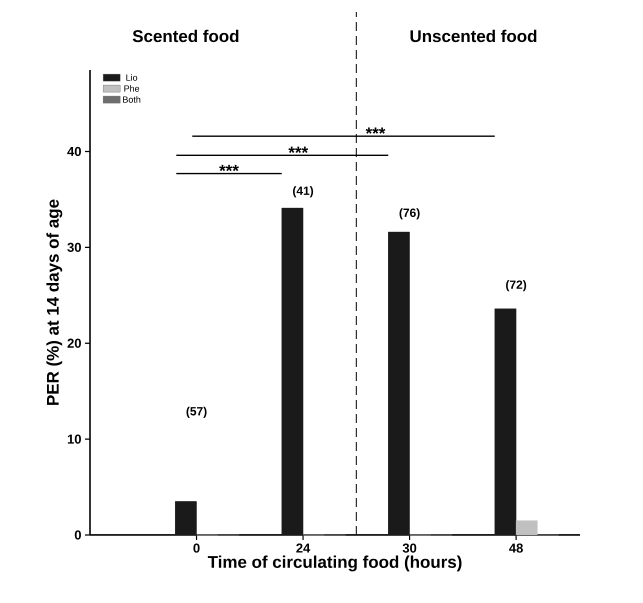 This screenshot has height=603, width=643. I want to click on legend-label: Lio, so click(132, 77).